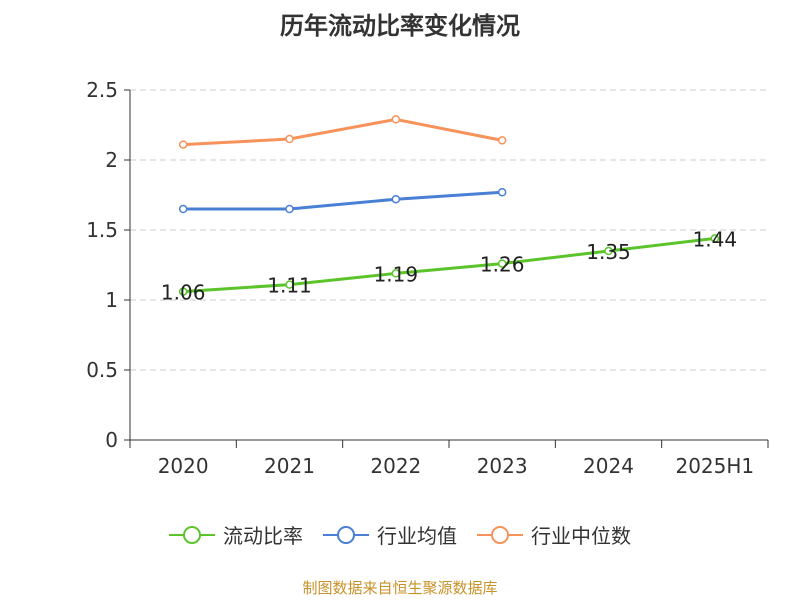 The width and height of the screenshot is (800, 600). What do you see at coordinates (183, 466) in the screenshot?
I see `x-tick-label: 2020` at bounding box center [183, 466].